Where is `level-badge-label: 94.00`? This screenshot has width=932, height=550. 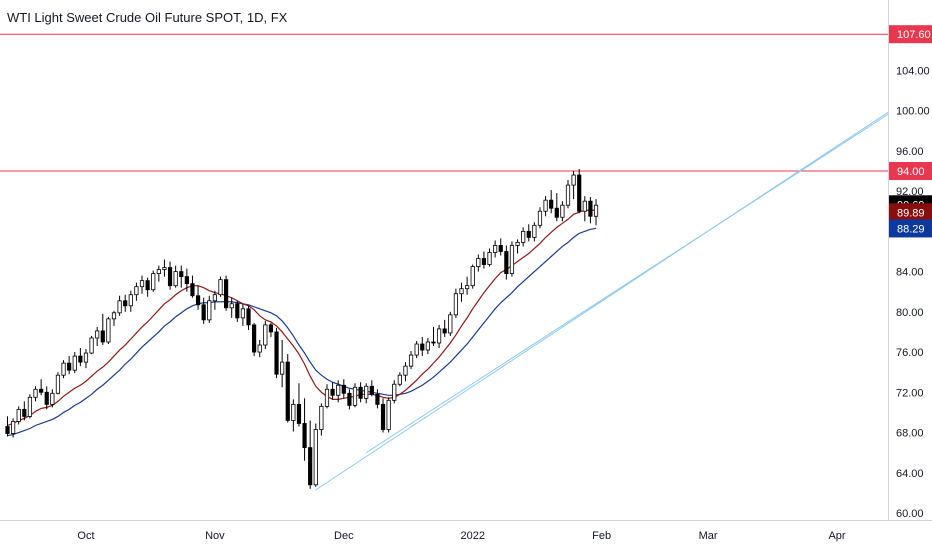
level-badge-label: 94.00 is located at coordinates (911, 172).